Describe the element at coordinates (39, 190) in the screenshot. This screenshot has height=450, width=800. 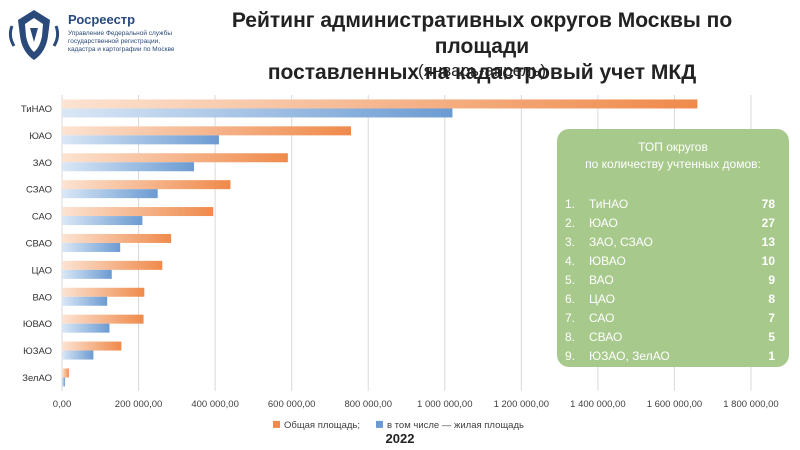
I see `y-category-label: СЗАО` at that location.